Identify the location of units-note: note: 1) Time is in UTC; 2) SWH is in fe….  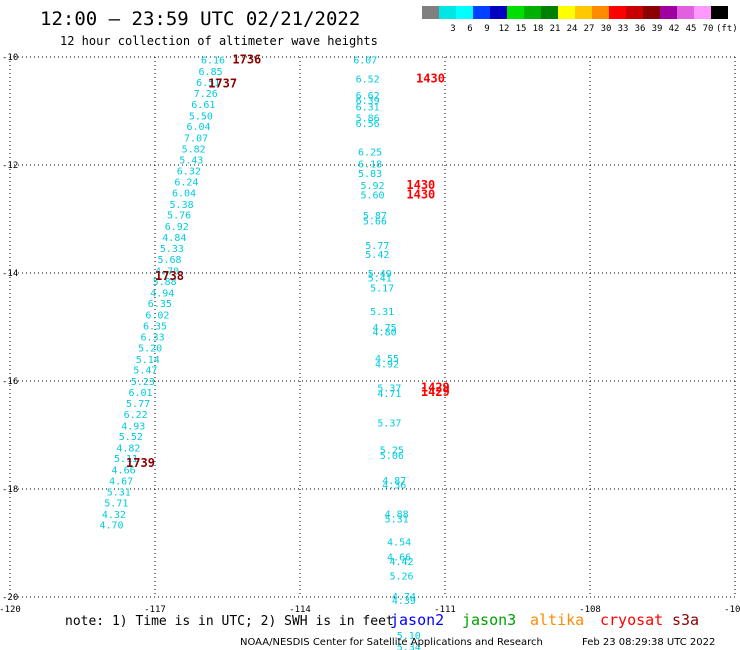
(229, 621).